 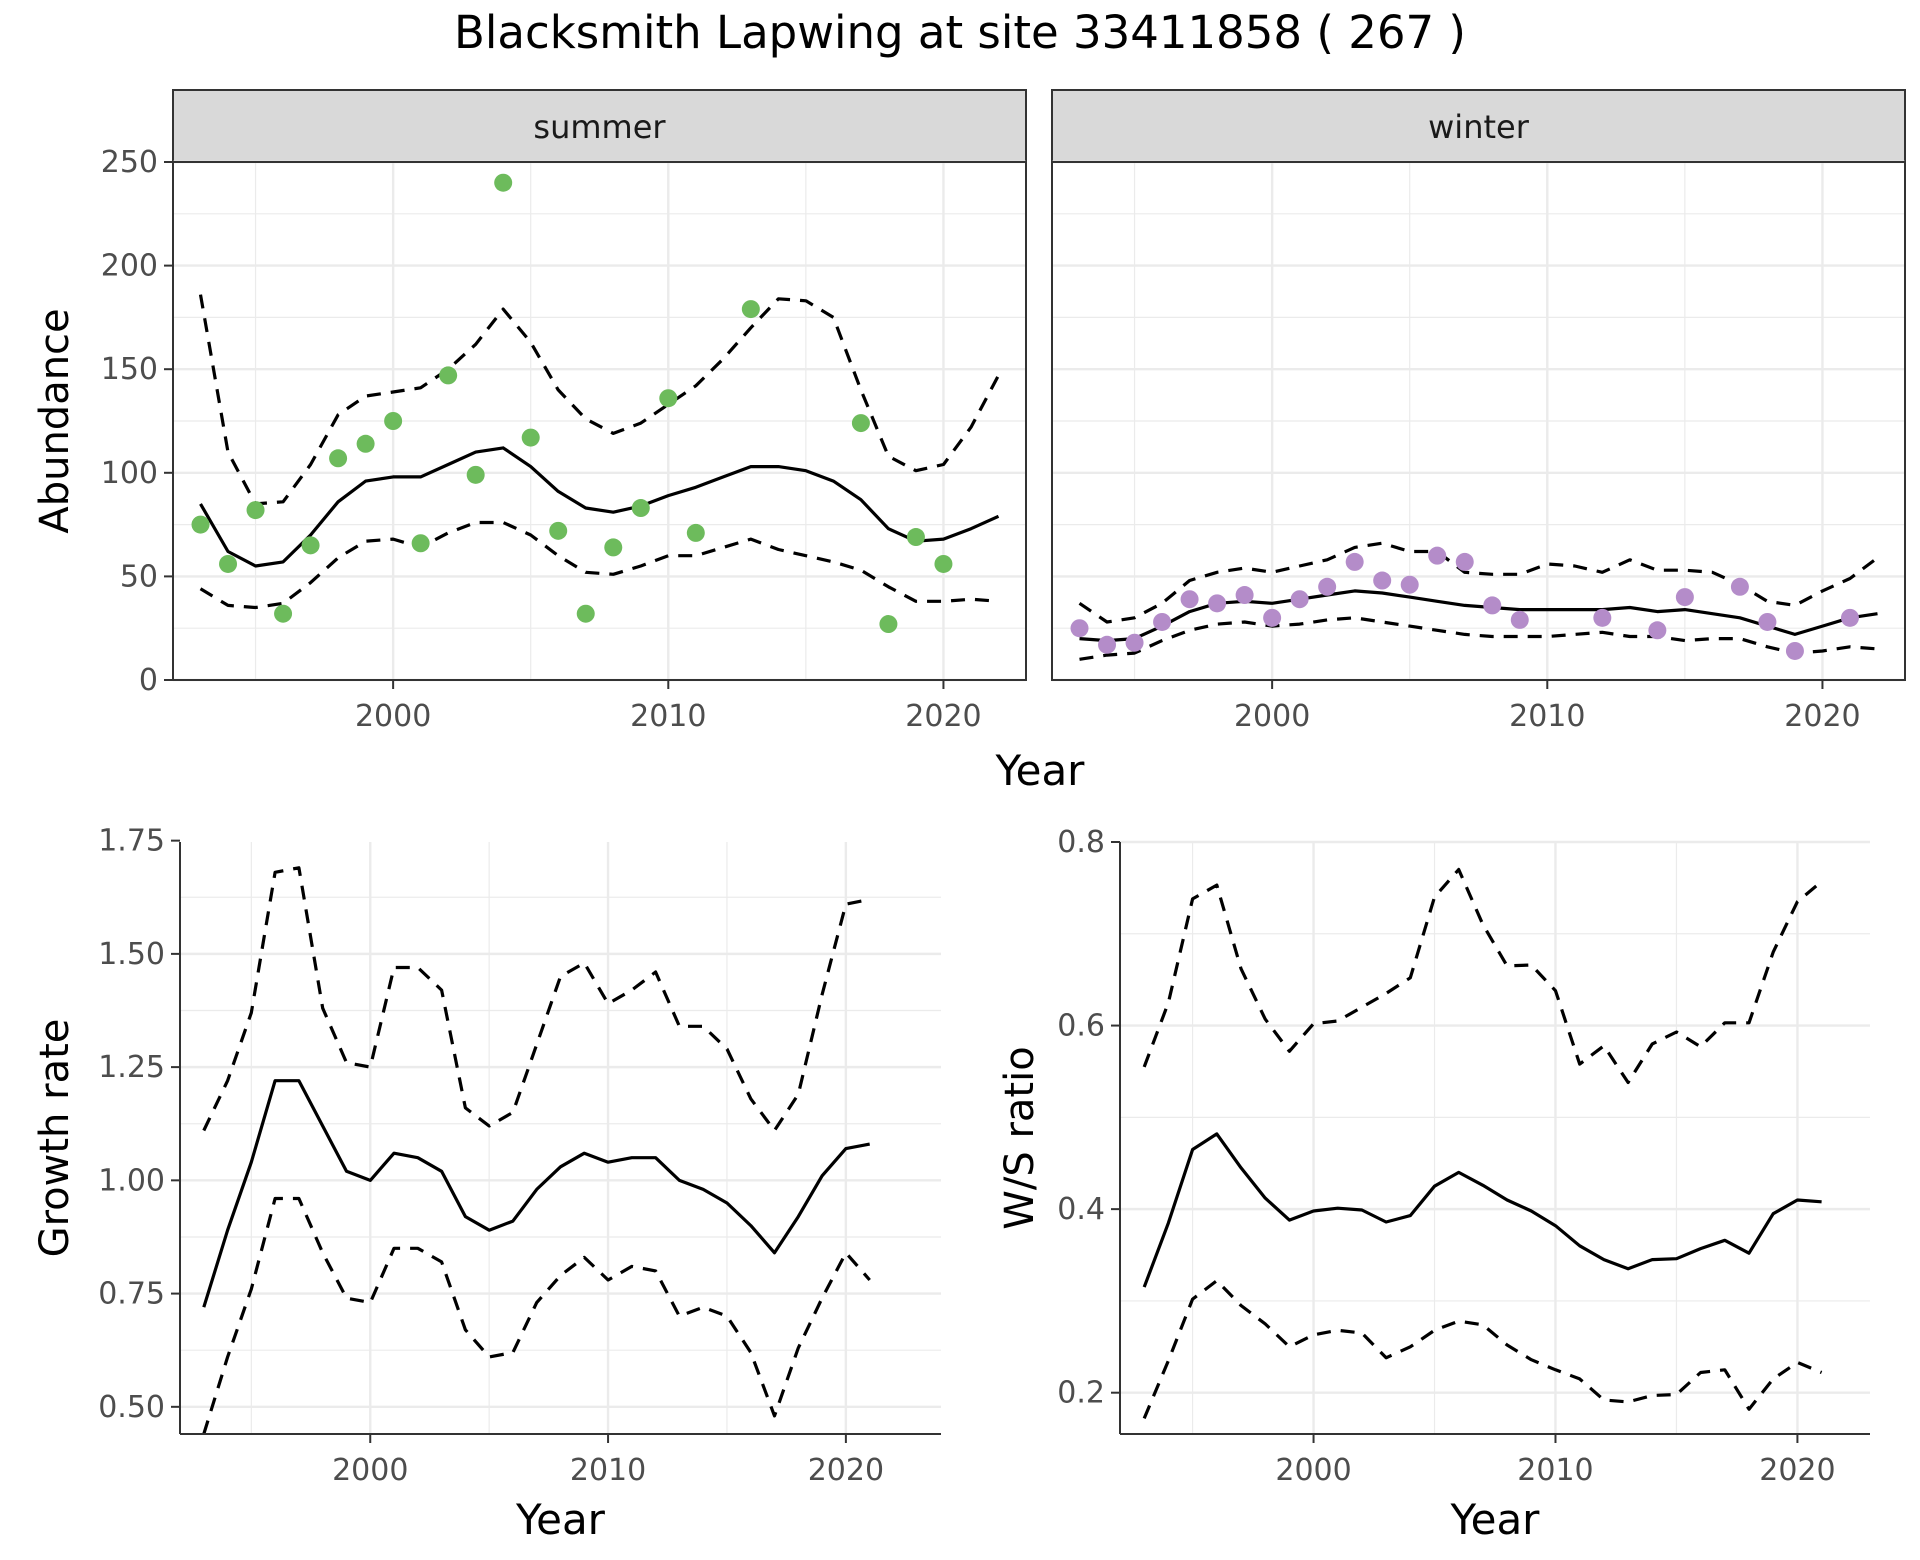 What do you see at coordinates (129, 266) in the screenshot?
I see `y-tick-label: 200` at bounding box center [129, 266].